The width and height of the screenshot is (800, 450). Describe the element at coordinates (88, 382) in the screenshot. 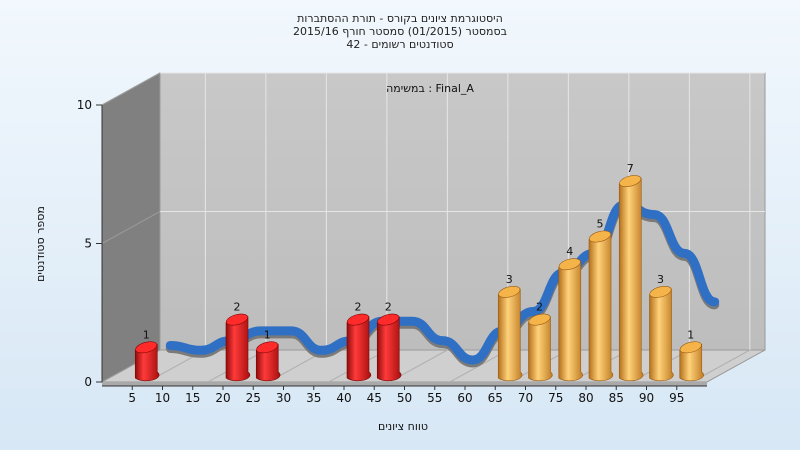

I see `y-tick-label-0: 0` at that location.